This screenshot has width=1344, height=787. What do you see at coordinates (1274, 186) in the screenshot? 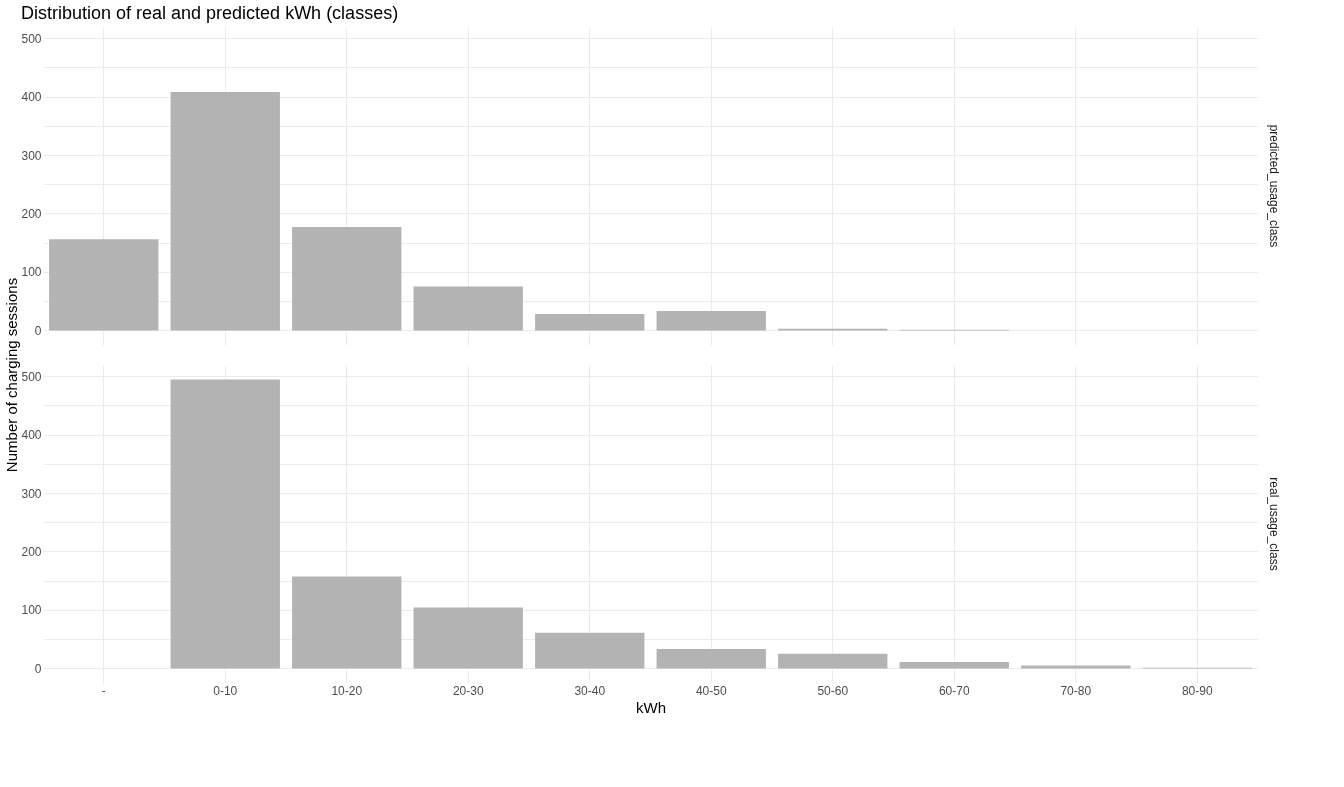
I see `text: predicted_usage_class` at bounding box center [1274, 186].